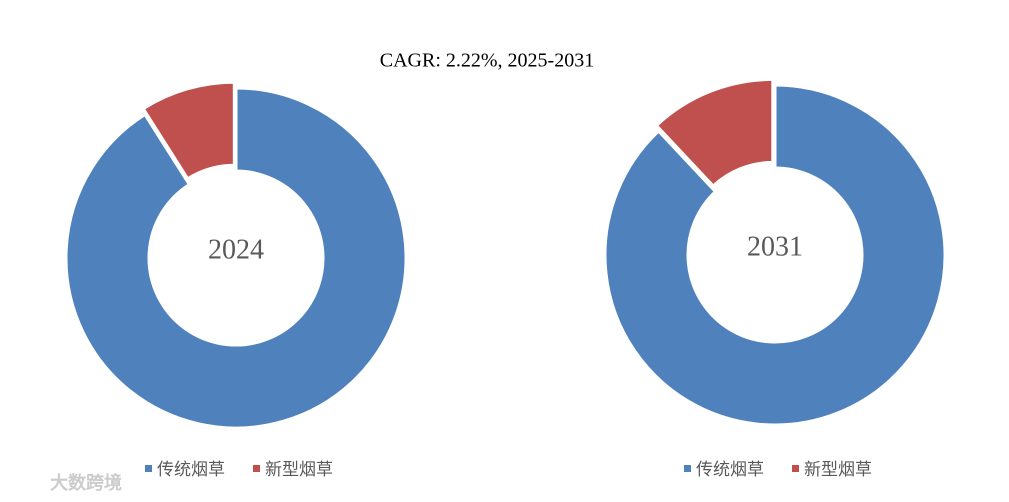 The height and width of the screenshot is (502, 1009). Describe the element at coordinates (86, 483) in the screenshot. I see `watermark: 大数跨境` at that location.